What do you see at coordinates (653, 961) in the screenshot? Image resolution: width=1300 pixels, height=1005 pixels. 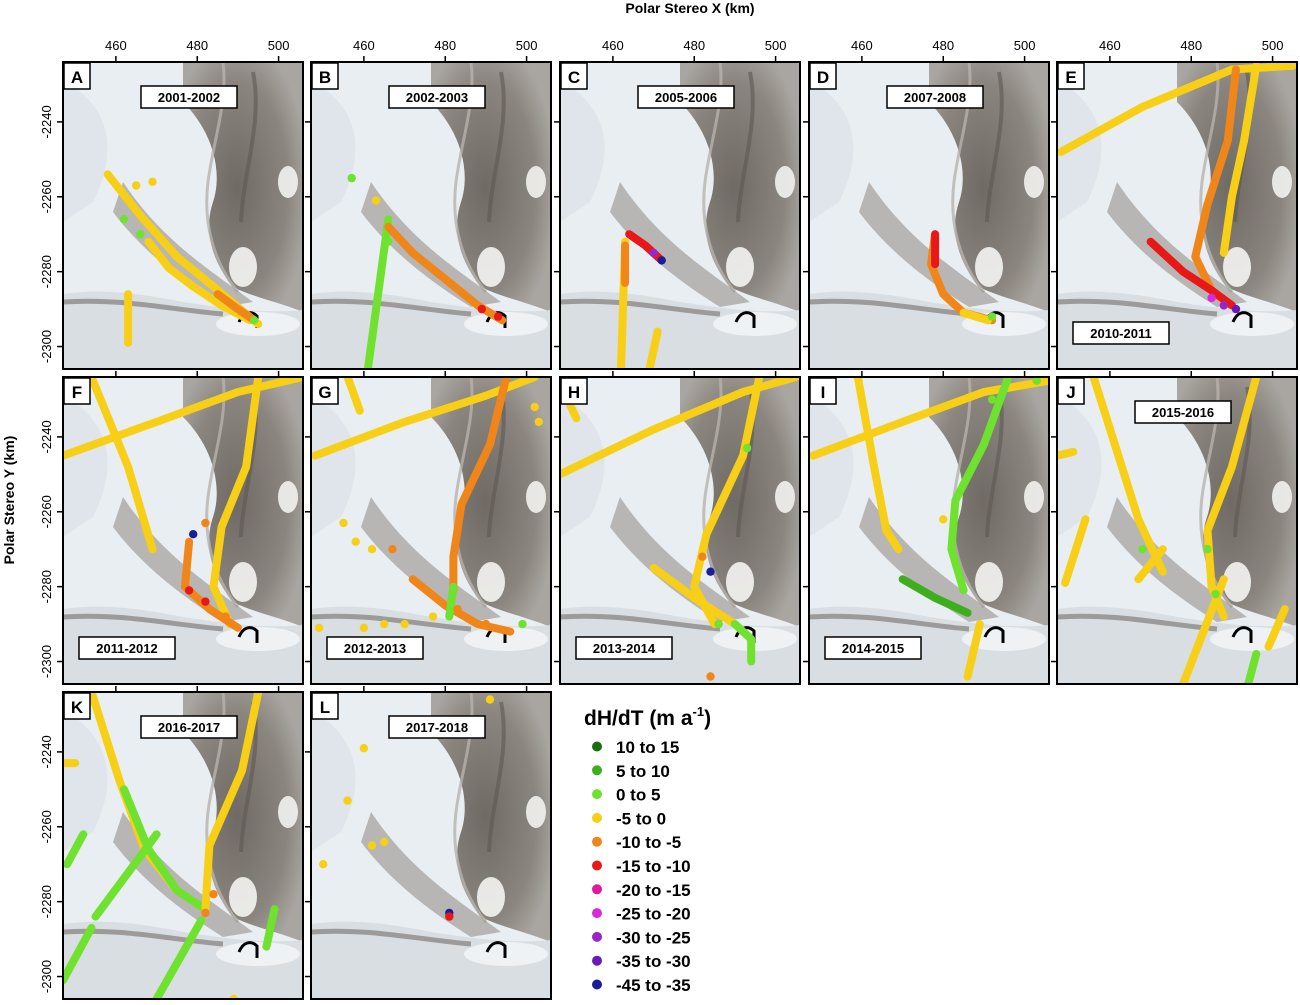 I see `legend-label: -35 to -30` at bounding box center [653, 961].